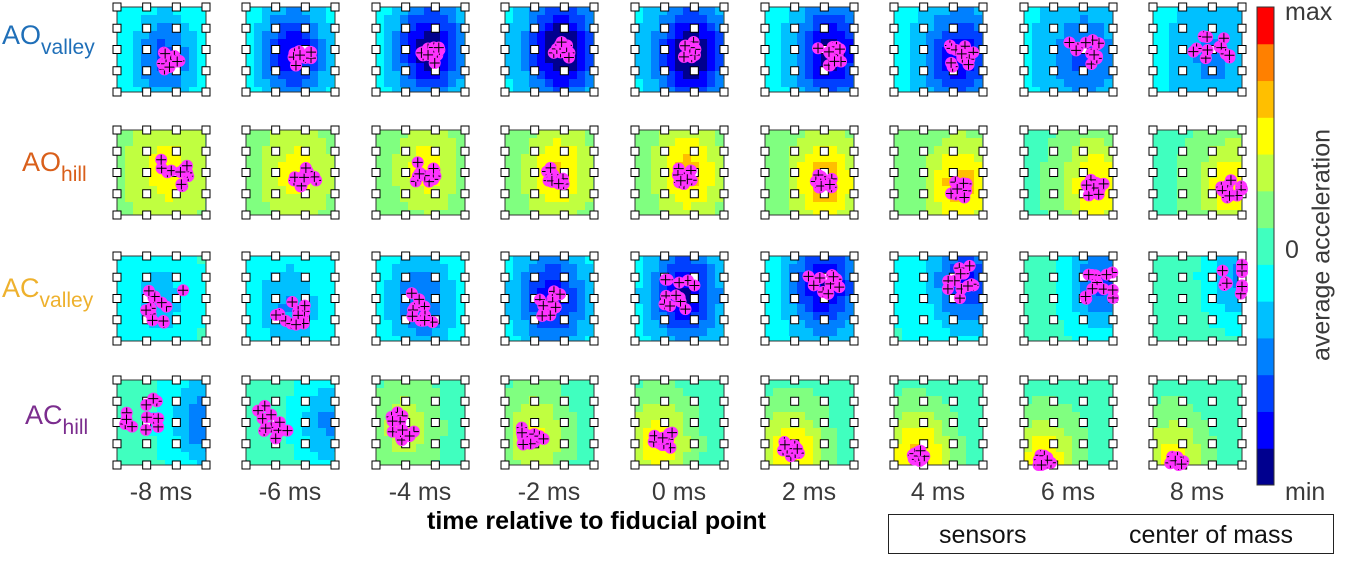 The width and height of the screenshot is (1351, 561). Describe the element at coordinates (1111, 534) in the screenshot. I see `legend: sensors center of mass` at that location.